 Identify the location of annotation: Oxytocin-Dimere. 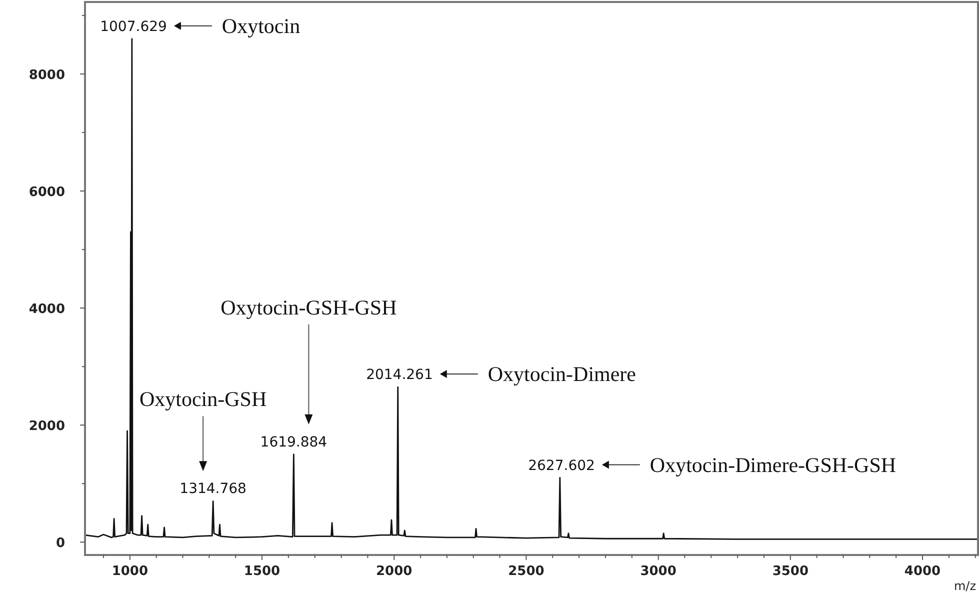
(562, 374).